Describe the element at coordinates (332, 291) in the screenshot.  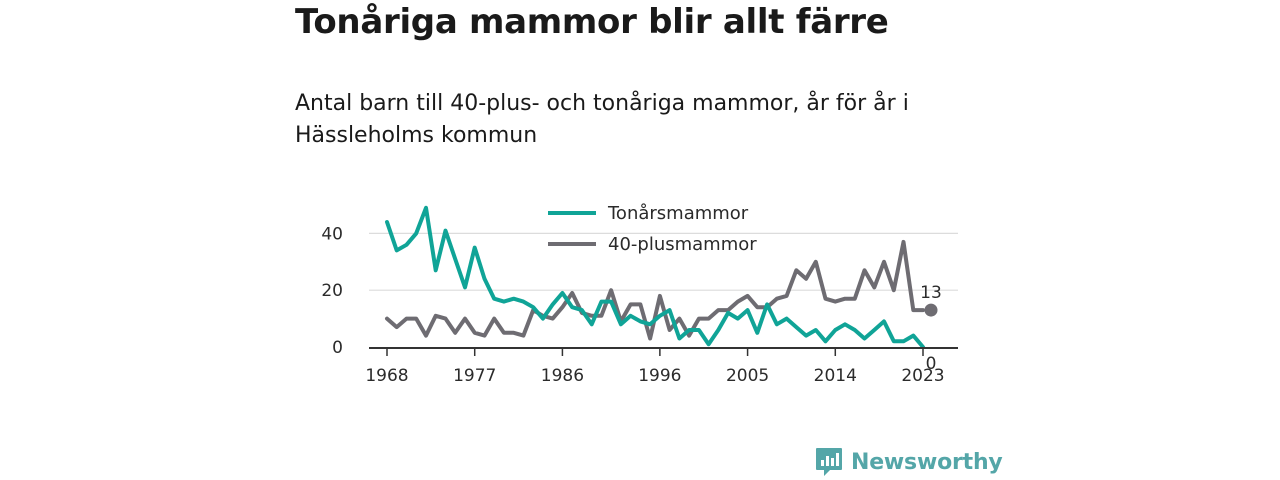
I see `y-tick-label: 20` at that location.